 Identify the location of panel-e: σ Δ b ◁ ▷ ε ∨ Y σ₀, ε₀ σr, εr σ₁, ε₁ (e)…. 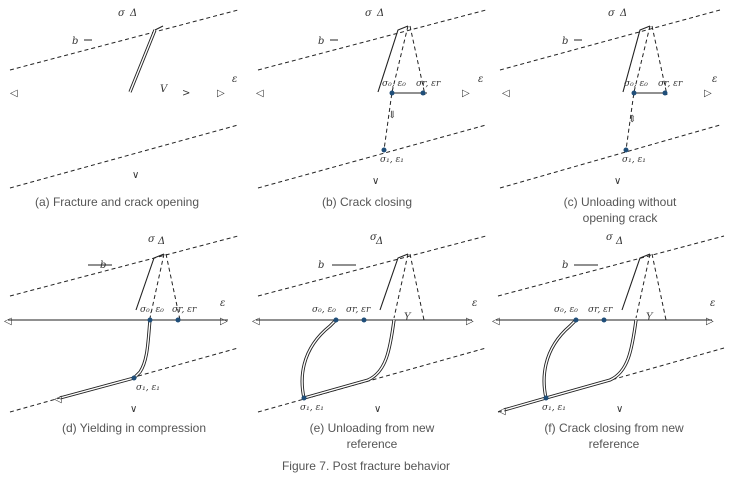
(369, 341).